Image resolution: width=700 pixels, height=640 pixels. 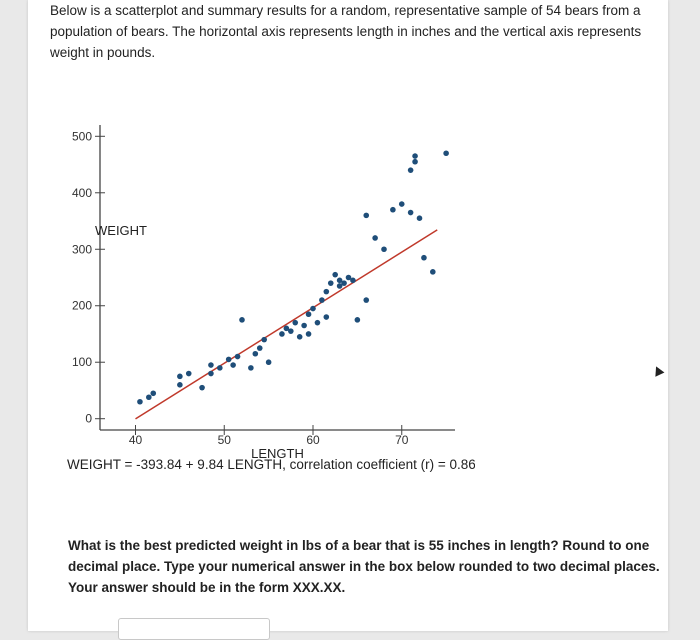 I want to click on x-ticks: 40 50 60 70, so click(x=269, y=436).